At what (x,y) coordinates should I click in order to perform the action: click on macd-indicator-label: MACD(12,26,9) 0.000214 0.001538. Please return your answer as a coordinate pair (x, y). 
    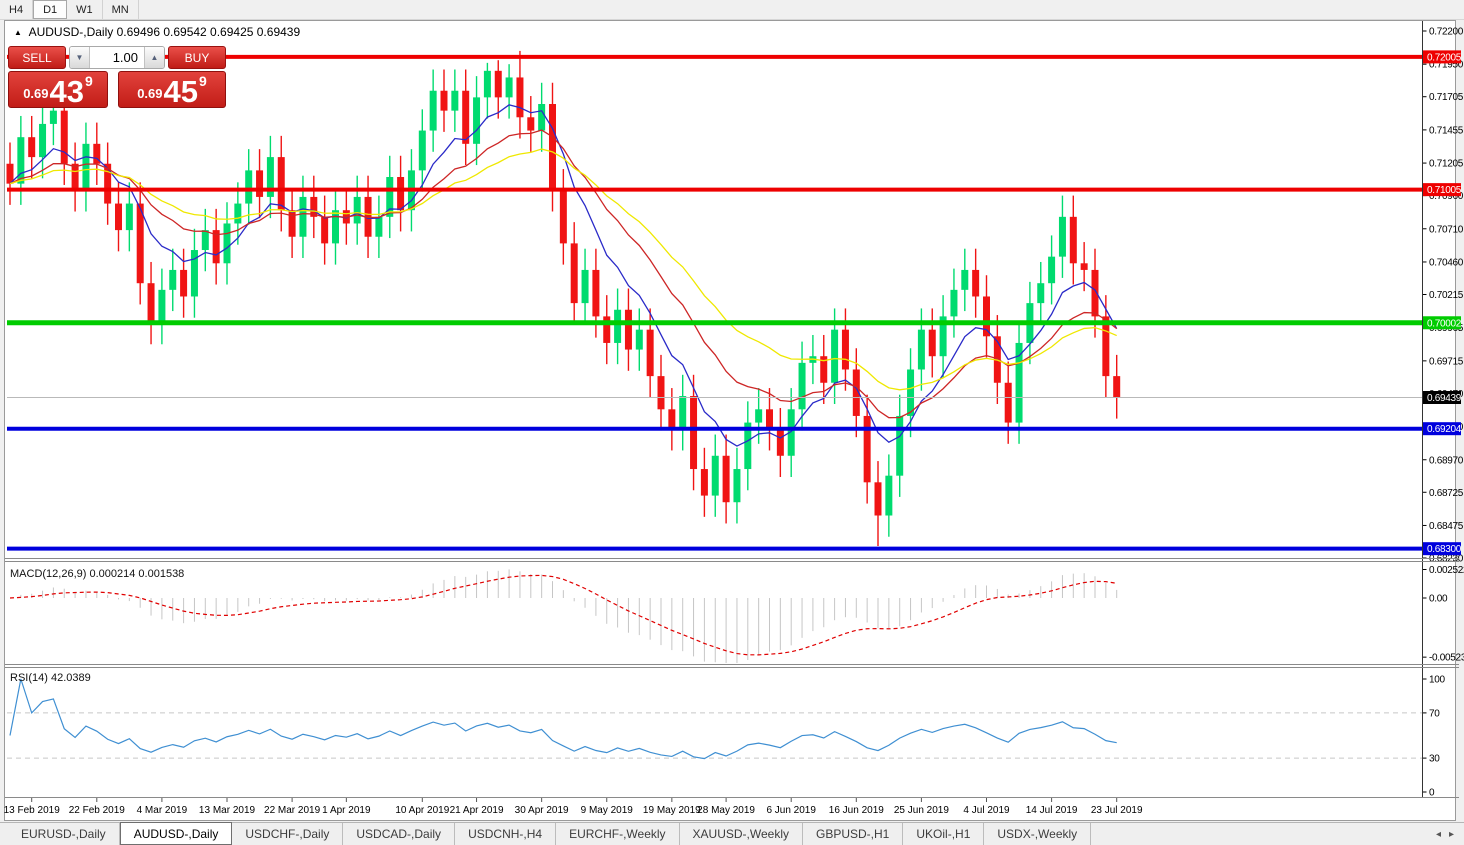
    Looking at the image, I should click on (97, 574).